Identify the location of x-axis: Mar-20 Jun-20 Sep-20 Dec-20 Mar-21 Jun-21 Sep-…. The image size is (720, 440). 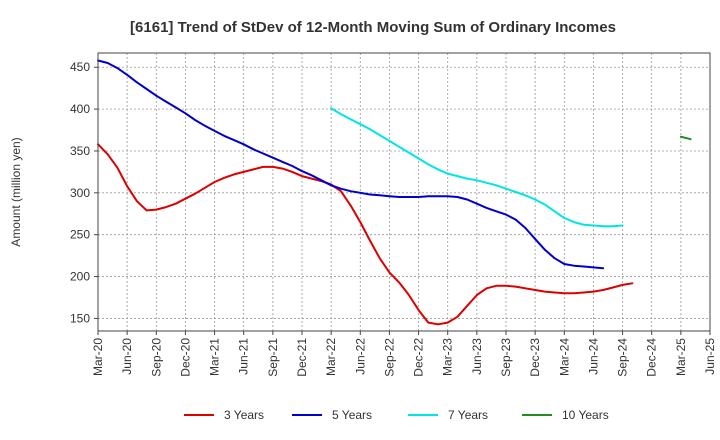
(404, 354).